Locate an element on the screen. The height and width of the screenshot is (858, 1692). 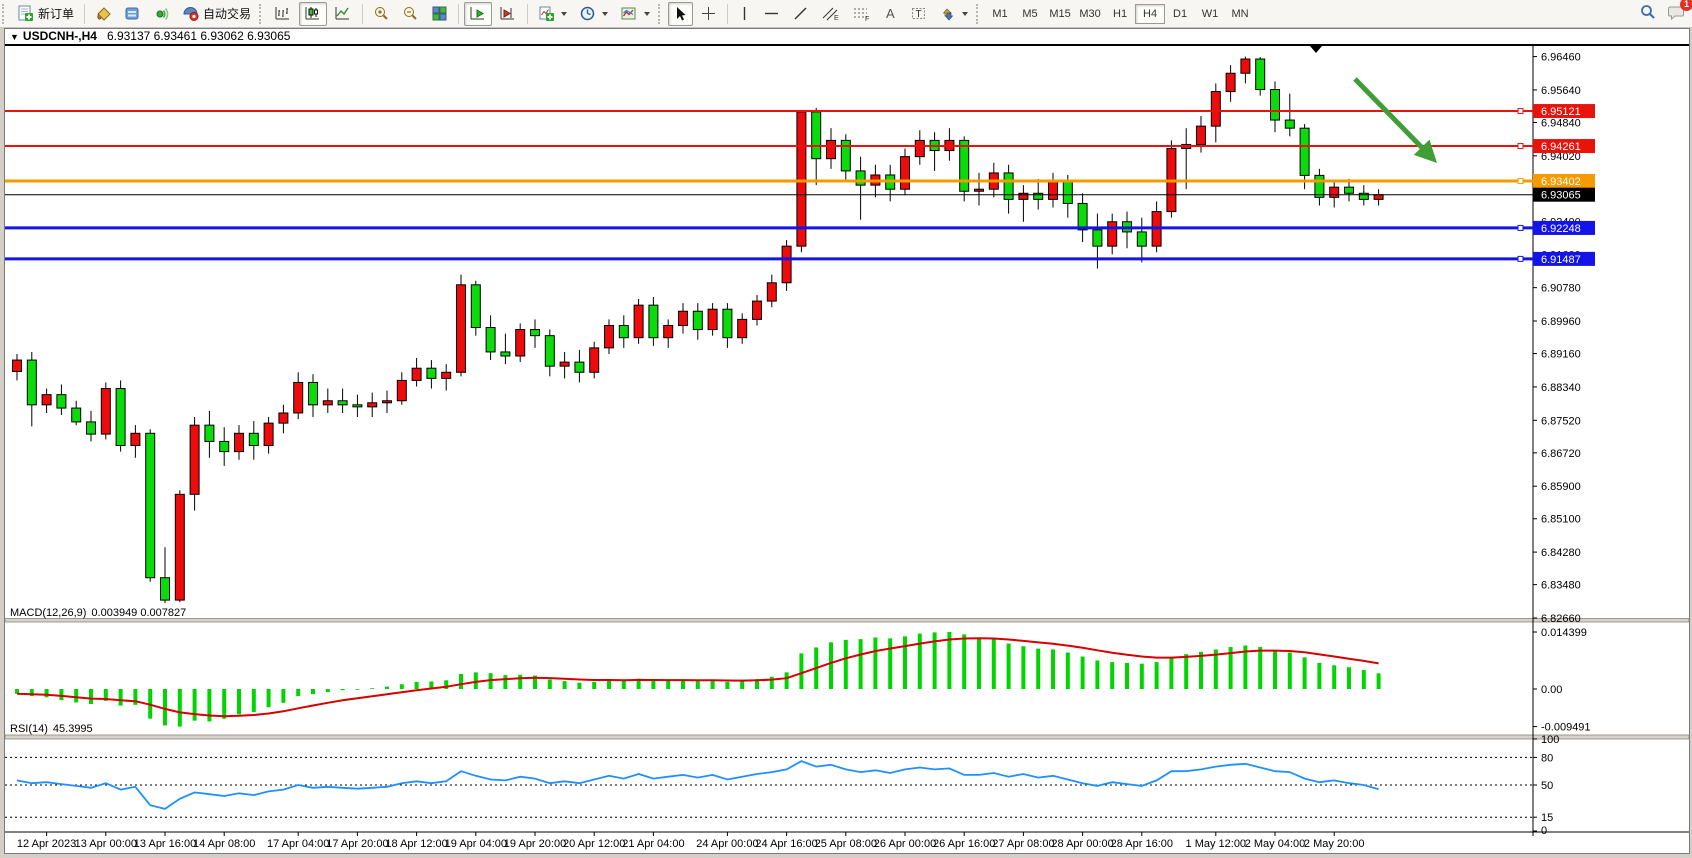
svg-text: 6.96460 is located at coordinates (1561, 58).